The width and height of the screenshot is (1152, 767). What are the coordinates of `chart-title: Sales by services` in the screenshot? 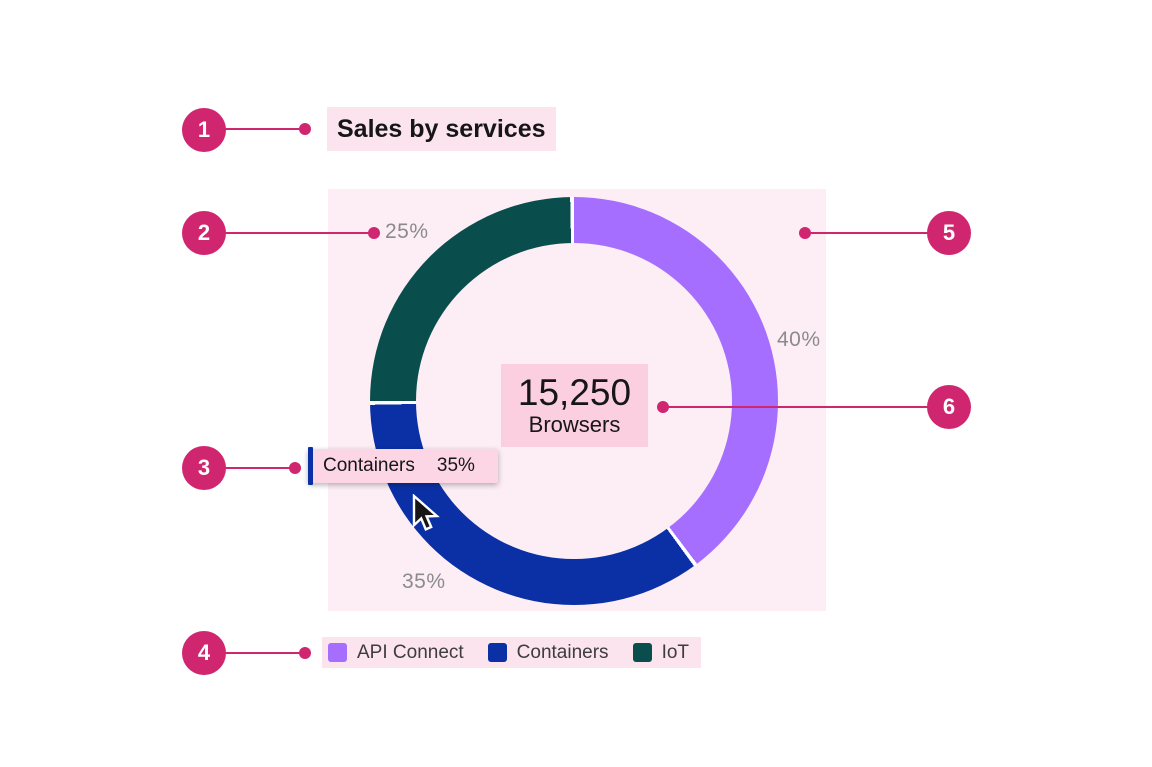 It's located at (441, 129).